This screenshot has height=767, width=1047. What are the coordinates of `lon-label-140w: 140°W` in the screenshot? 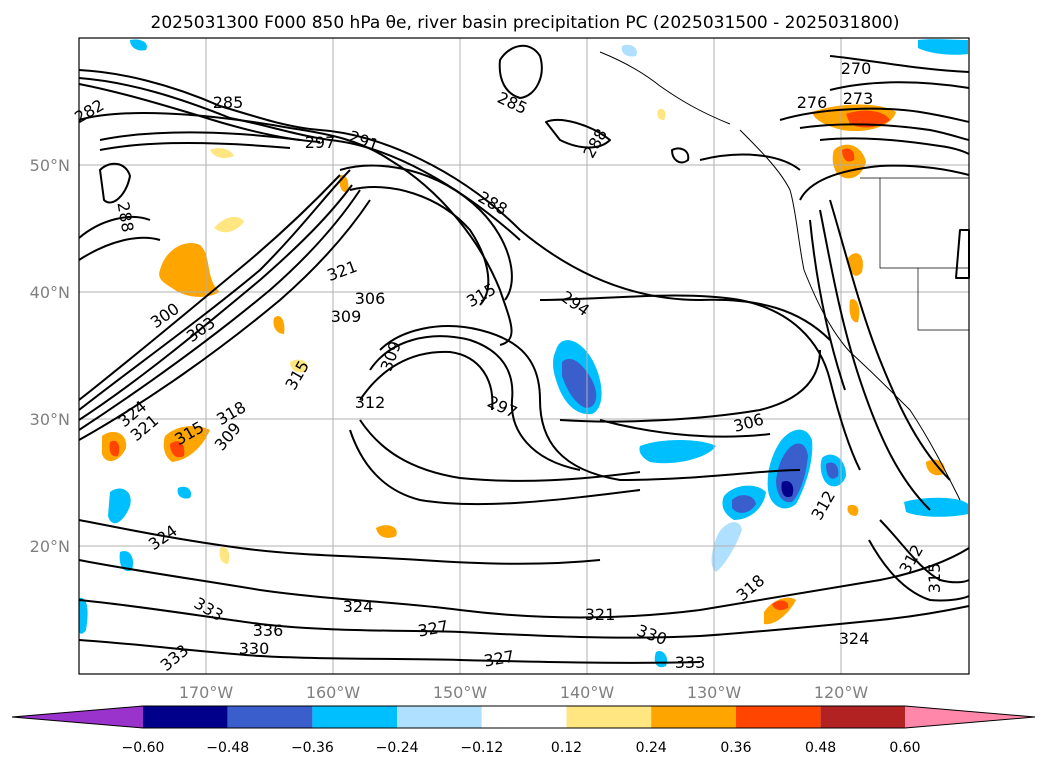 It's located at (587, 692).